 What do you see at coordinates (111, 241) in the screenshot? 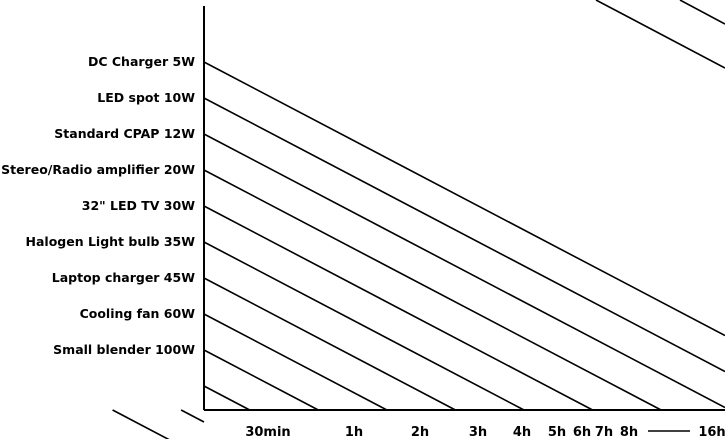
I see `series-label: Halogen Light bulb 35W` at bounding box center [111, 241].